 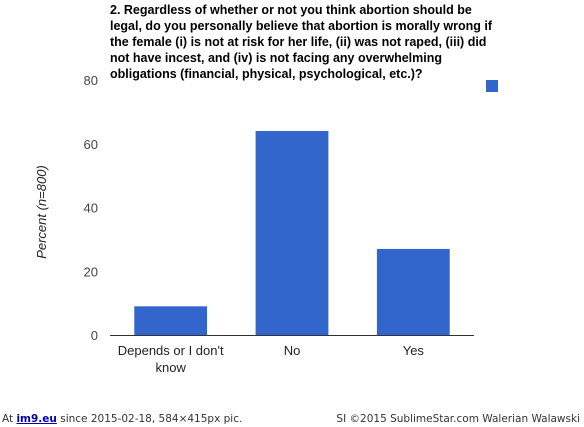 I want to click on footer-suffix: since 2015-02-18, 584×415px pic., so click(x=149, y=419).